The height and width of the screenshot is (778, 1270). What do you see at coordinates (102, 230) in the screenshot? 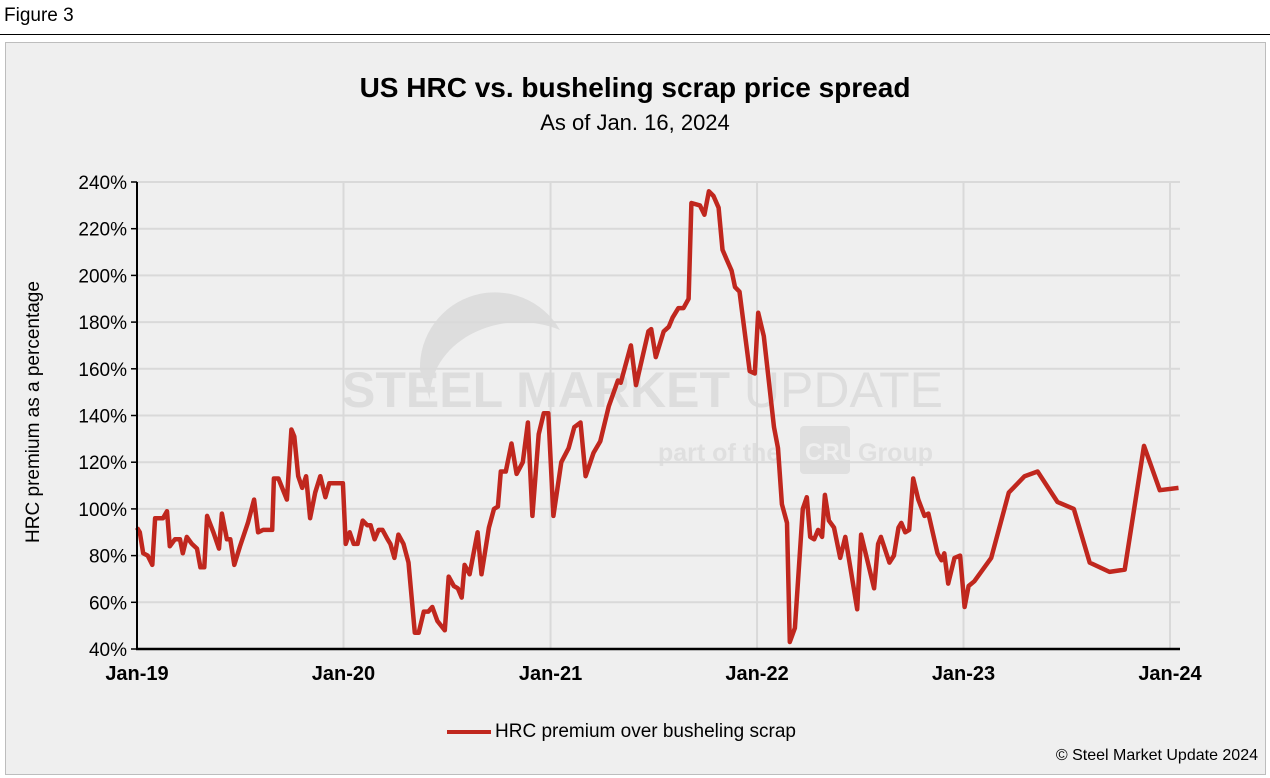
I see `y-tick-label: 220%` at bounding box center [102, 230].